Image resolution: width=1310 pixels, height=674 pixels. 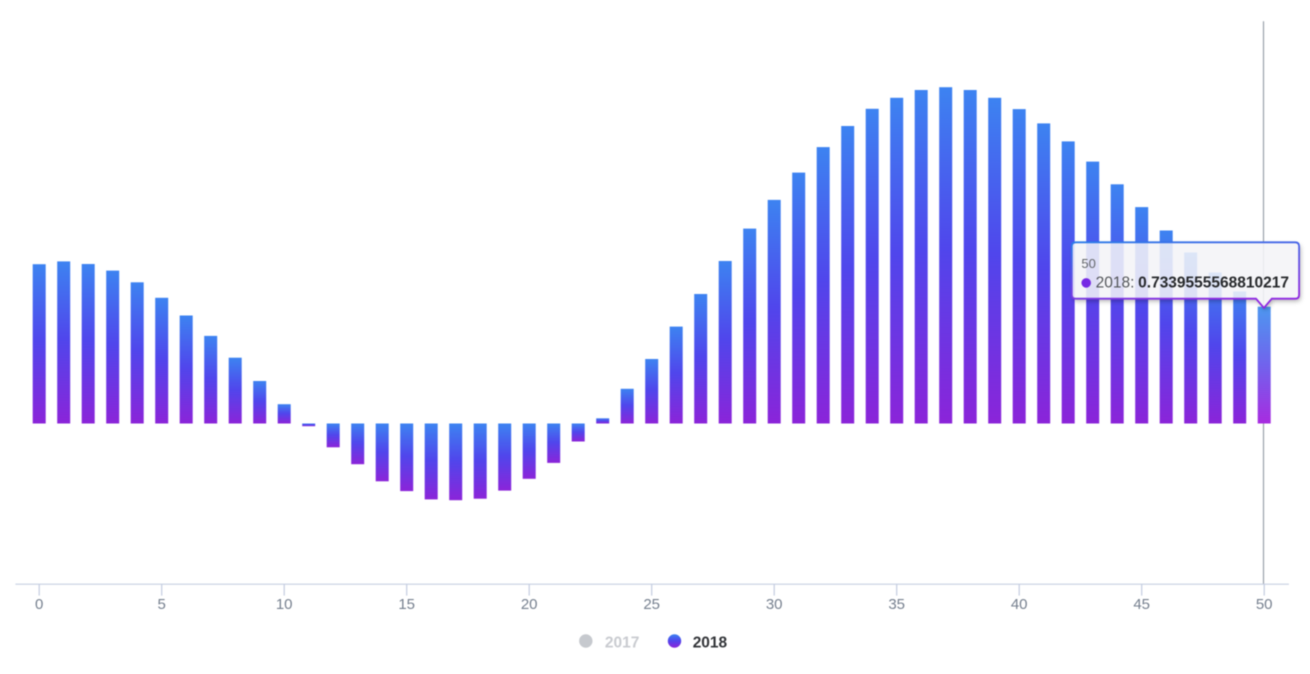 I want to click on svg-text: 40, so click(x=1019, y=604).